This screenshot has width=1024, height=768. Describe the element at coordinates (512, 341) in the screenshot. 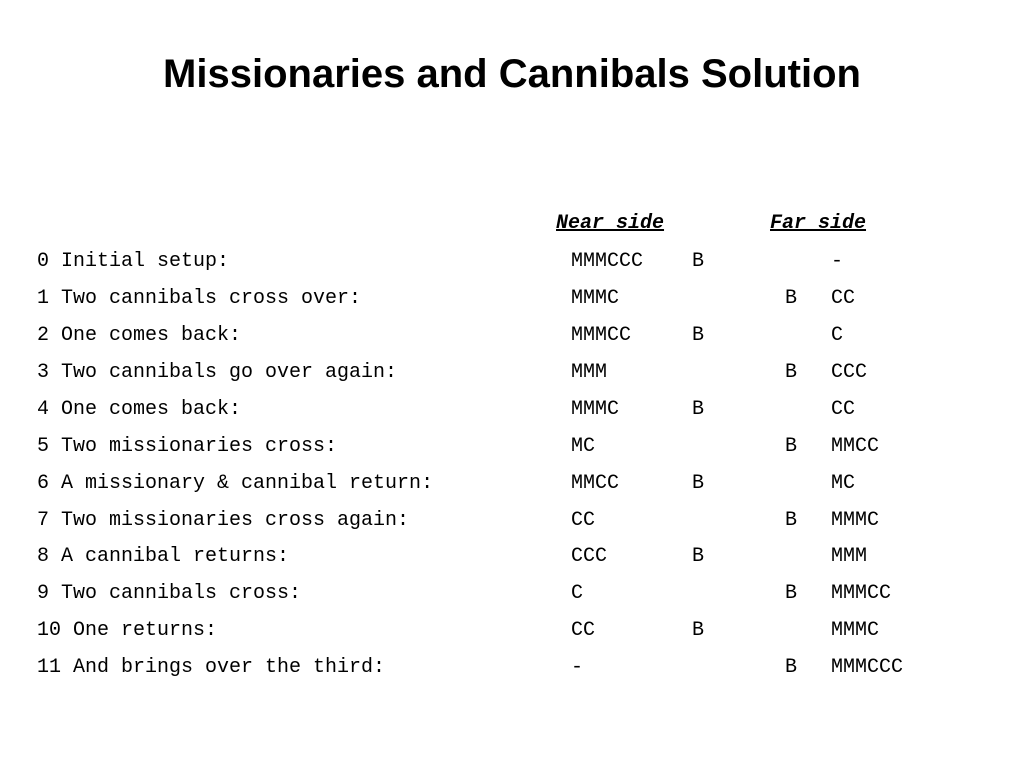

I see `table-row: 2 One comes back: MMMCC B C` at that location.